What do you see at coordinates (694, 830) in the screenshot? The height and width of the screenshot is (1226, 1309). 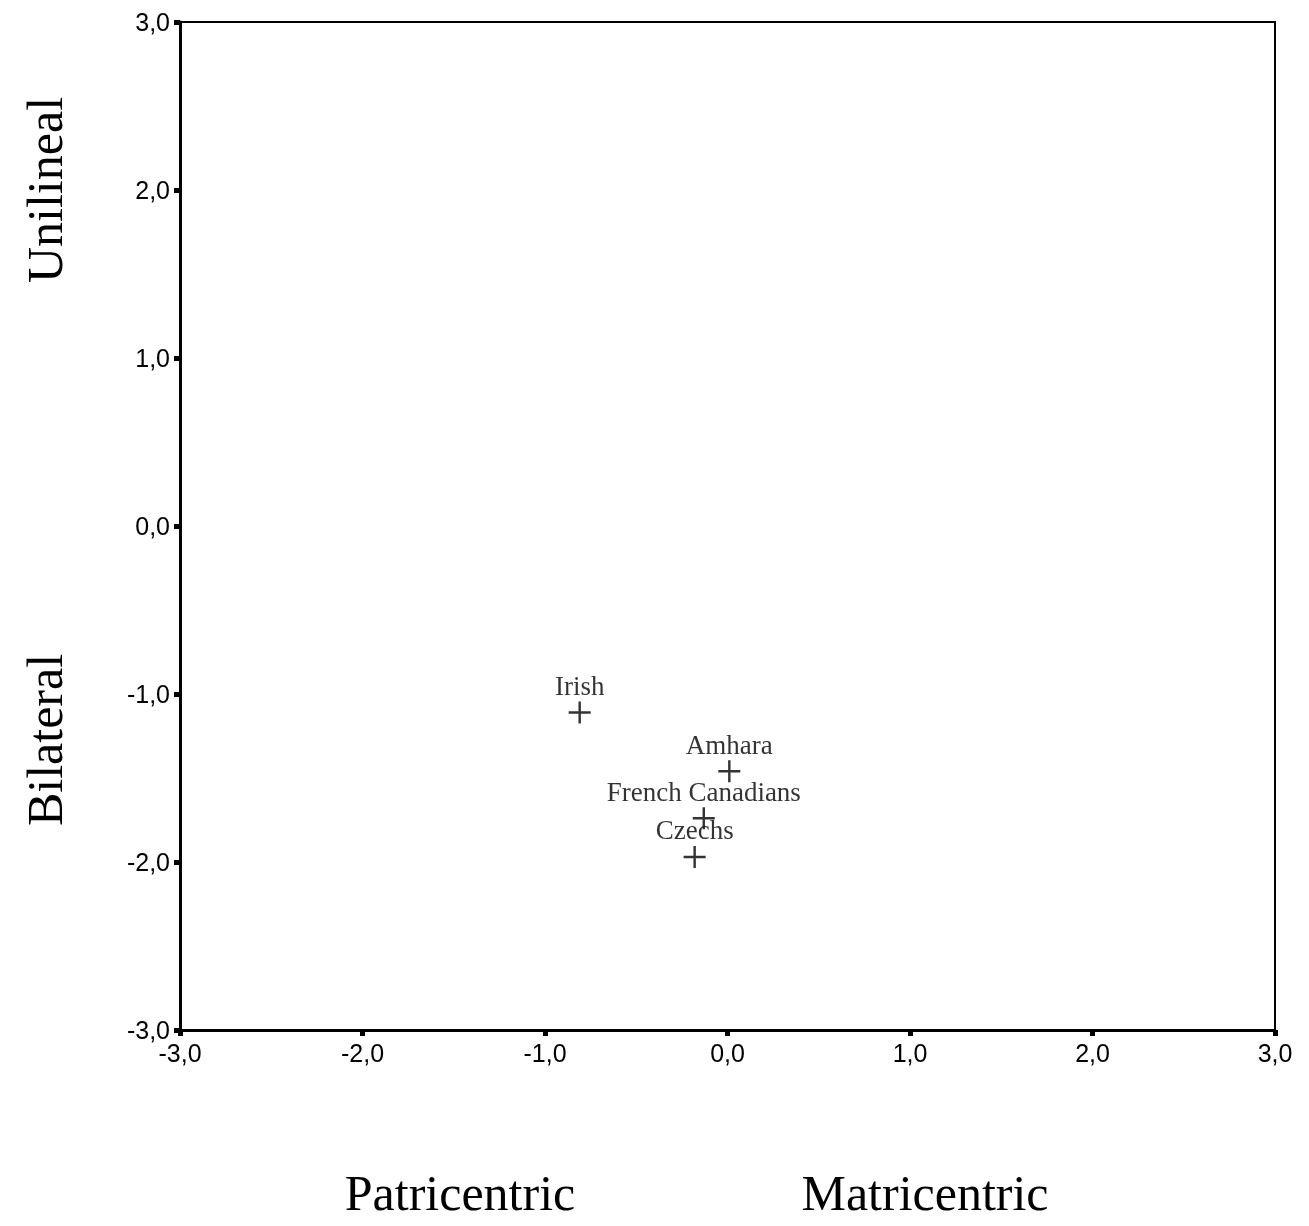 I see `series-label: Czechs` at bounding box center [694, 830].